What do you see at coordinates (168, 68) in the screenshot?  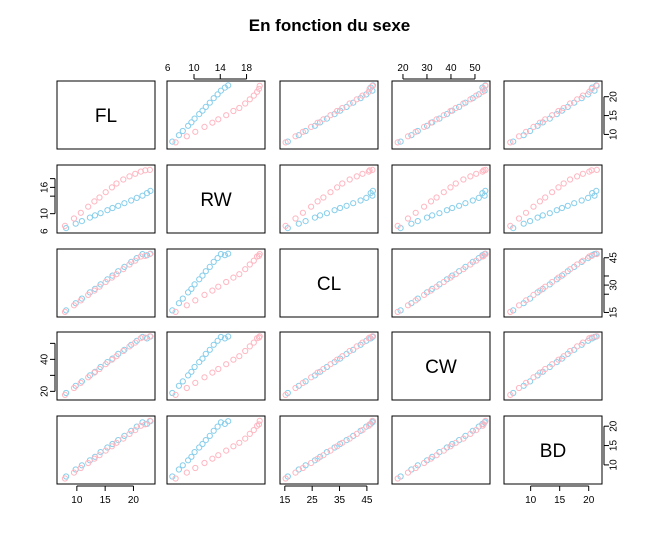 I see `tick-label-top-rw-6: 6` at bounding box center [168, 68].